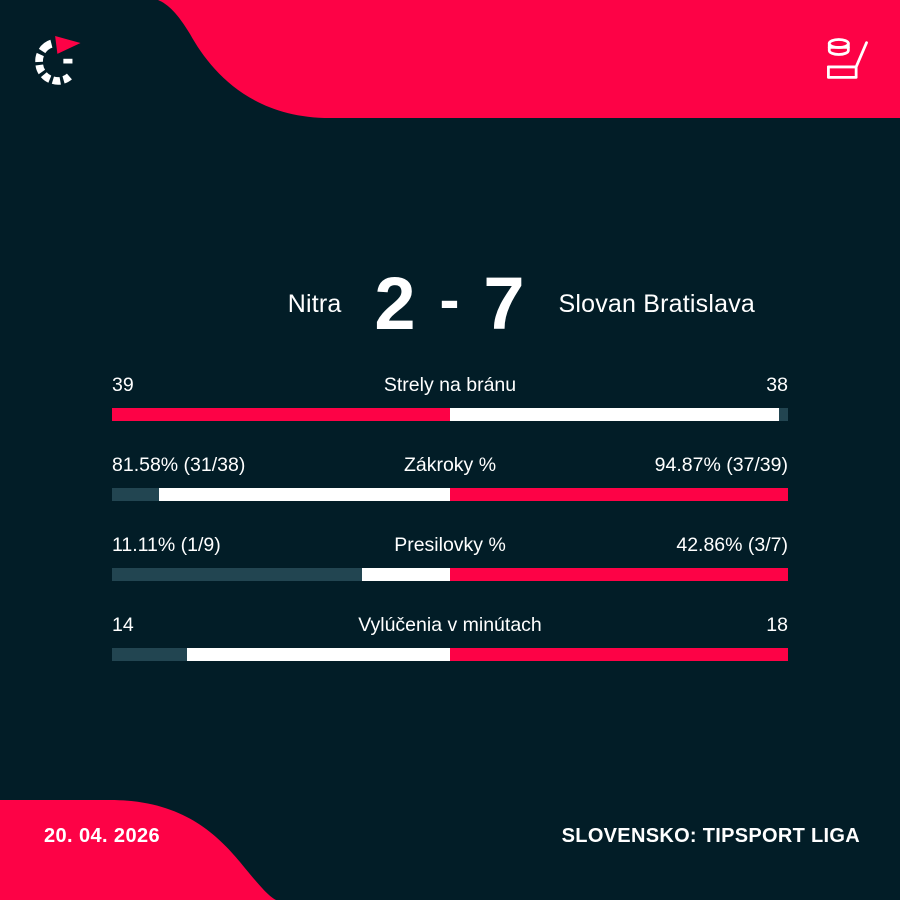 This screenshot has width=900, height=900. What do you see at coordinates (529, 59) in the screenshot?
I see `header-red-shape` at bounding box center [529, 59].